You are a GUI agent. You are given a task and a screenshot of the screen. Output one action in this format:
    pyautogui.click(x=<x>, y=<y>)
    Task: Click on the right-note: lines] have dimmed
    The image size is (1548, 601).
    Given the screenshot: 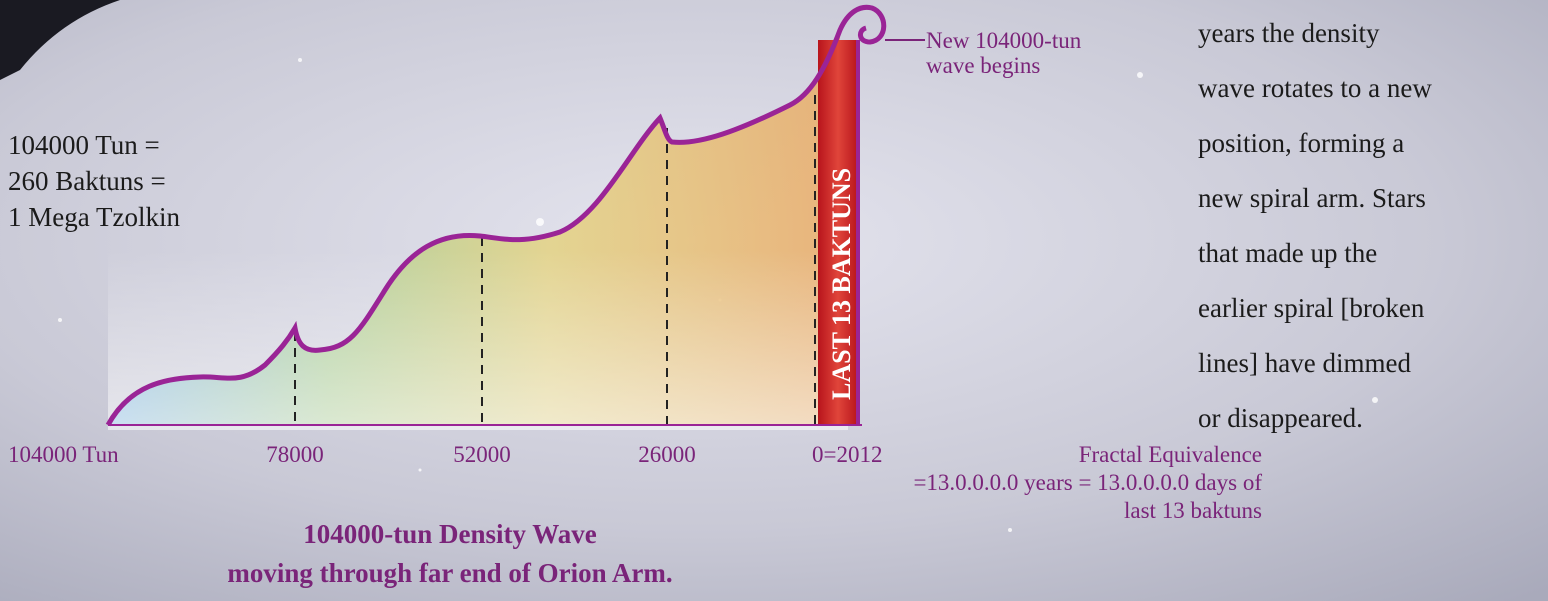 What is the action you would take?
    pyautogui.click(x=1304, y=363)
    